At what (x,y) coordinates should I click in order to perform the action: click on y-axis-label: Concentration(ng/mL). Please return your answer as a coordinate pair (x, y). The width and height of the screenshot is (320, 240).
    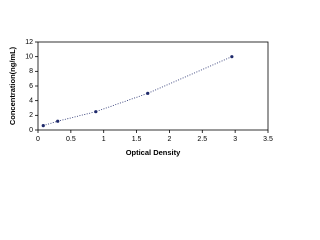
    Looking at the image, I should click on (12, 85).